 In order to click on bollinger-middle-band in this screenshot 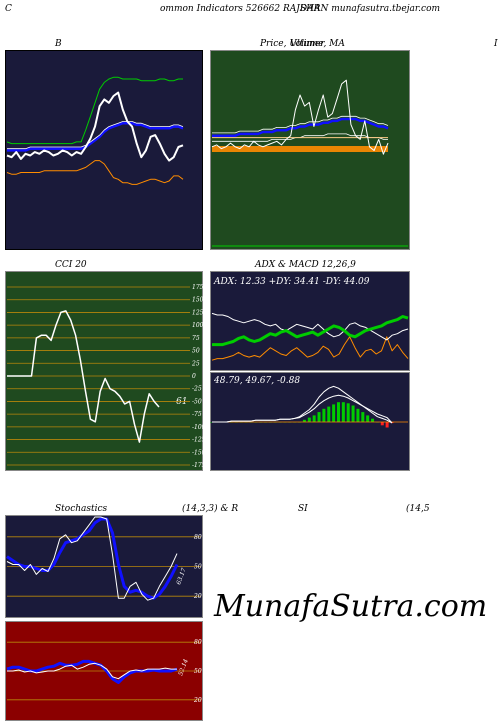, I will do `click(95, 136)`.